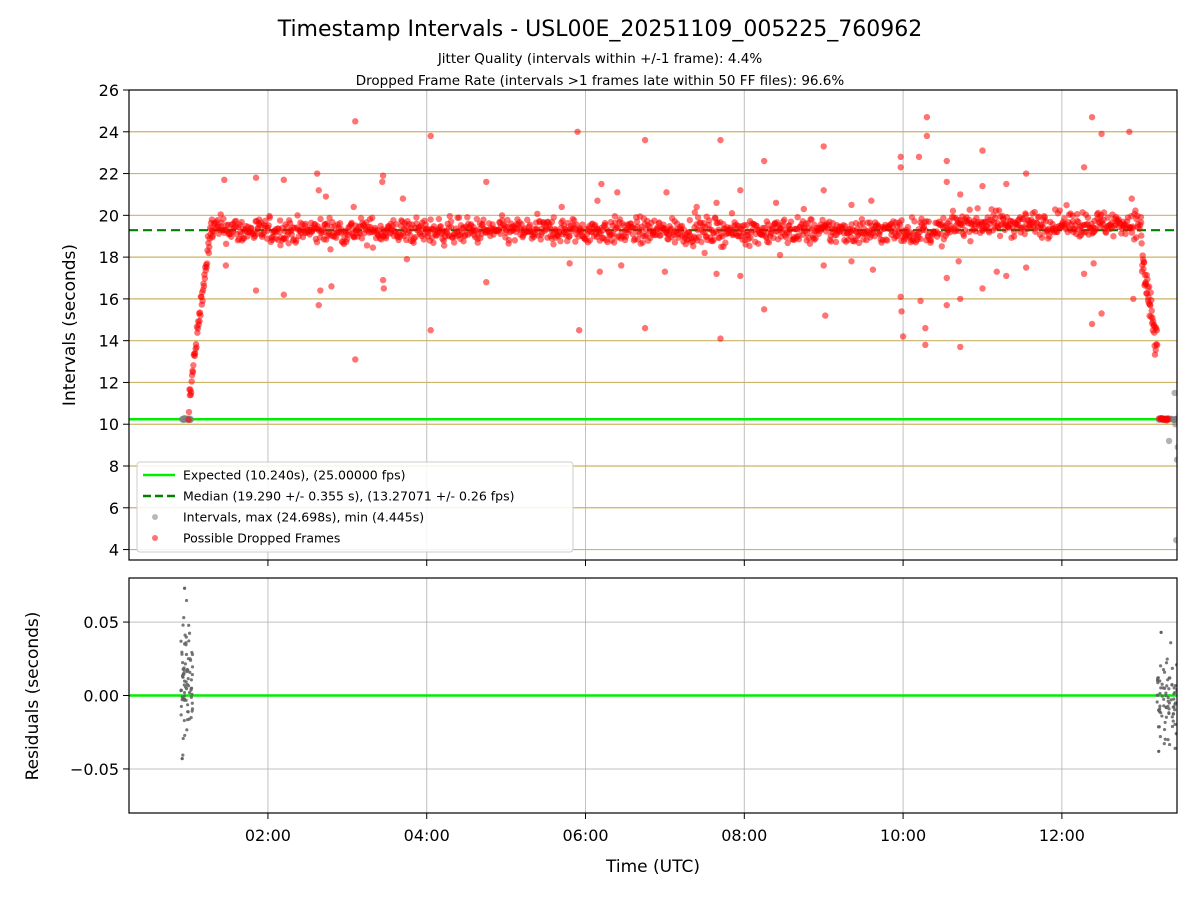 This screenshot has width=1200, height=900. Describe the element at coordinates (33, 696) in the screenshot. I see `bottom-y-axis-label: Residuals (seconds)` at that location.